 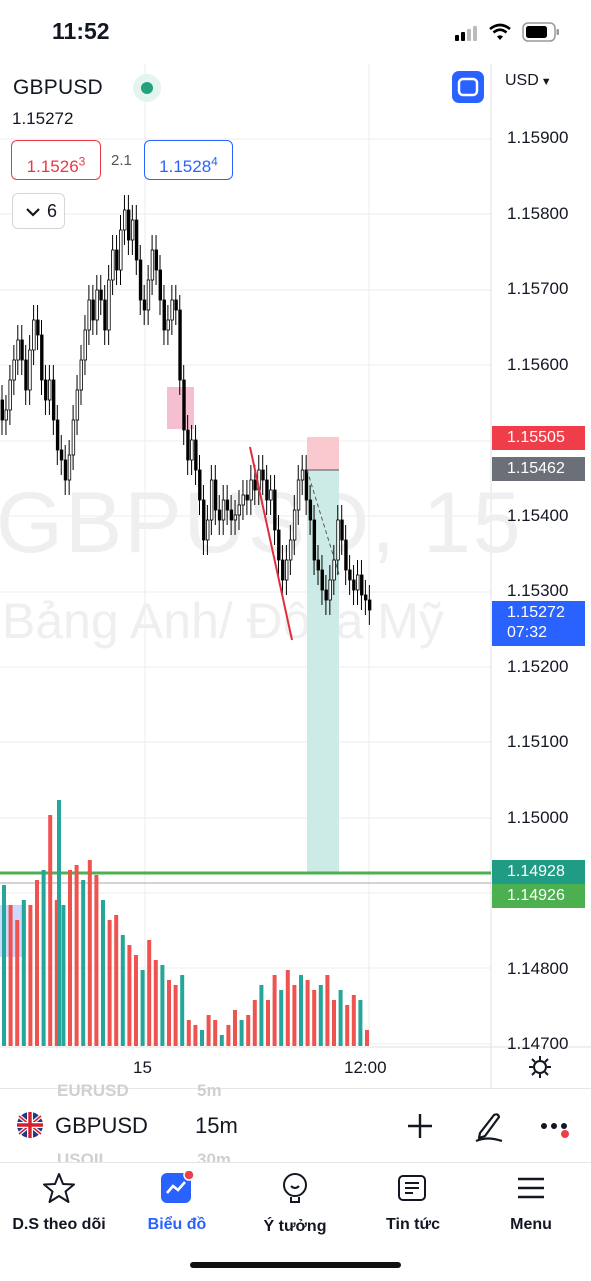 What do you see at coordinates (81, 31) in the screenshot?
I see `status-time: 11:52` at bounding box center [81, 31].